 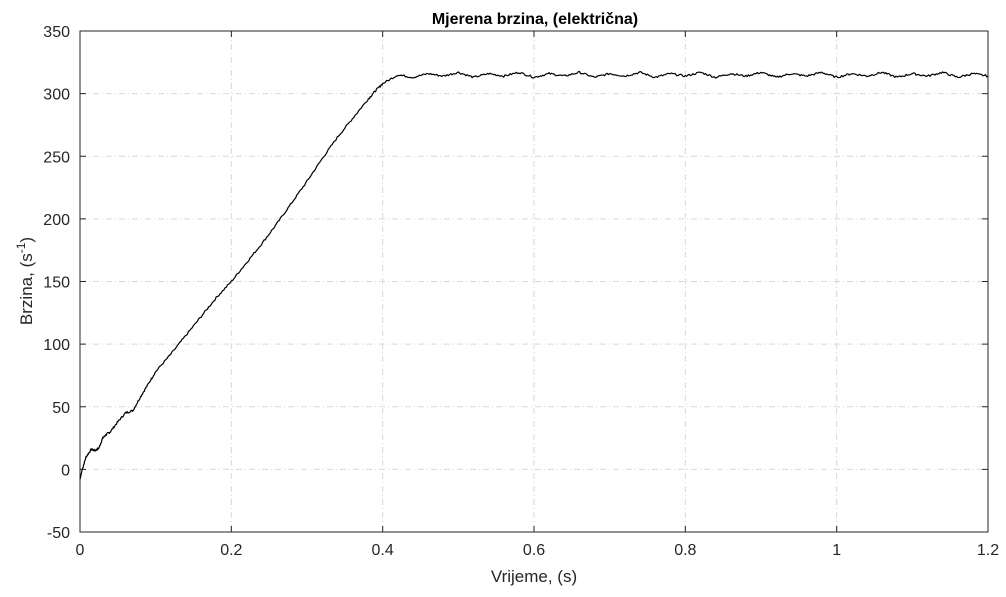 I want to click on y-tick-label: -50, so click(x=58, y=533).